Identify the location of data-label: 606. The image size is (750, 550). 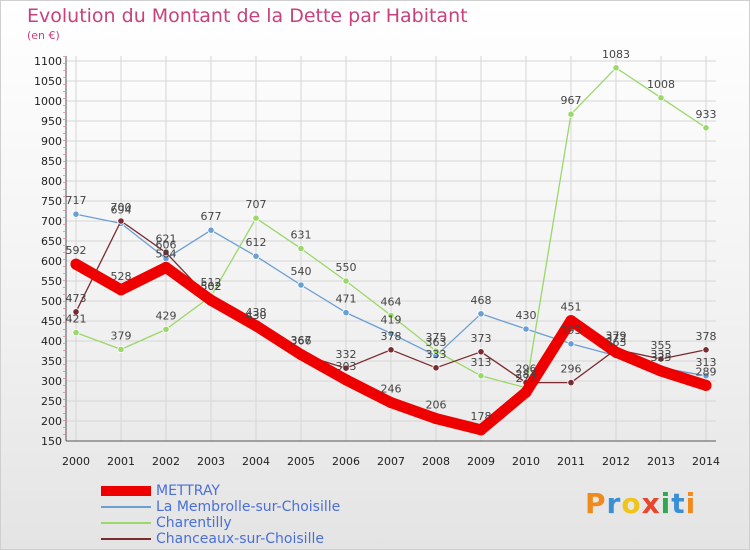
(166, 245).